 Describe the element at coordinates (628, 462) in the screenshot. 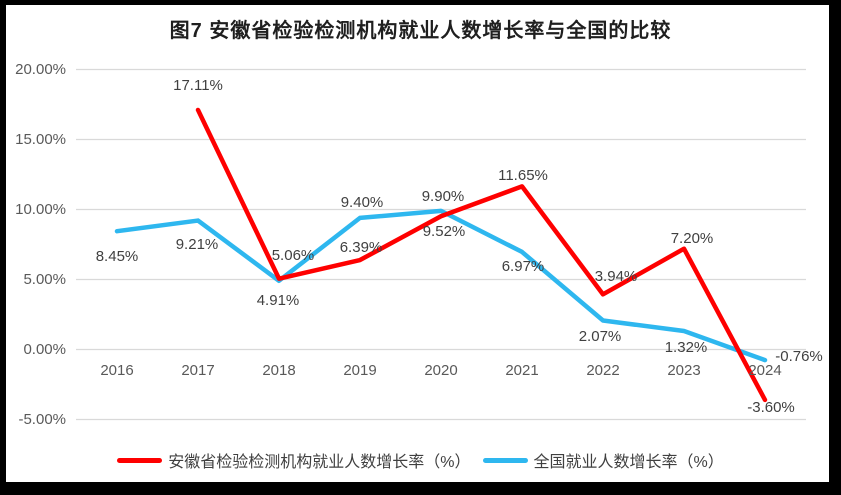

I see `legend-label: 全国就业人数增长率（%）` at that location.